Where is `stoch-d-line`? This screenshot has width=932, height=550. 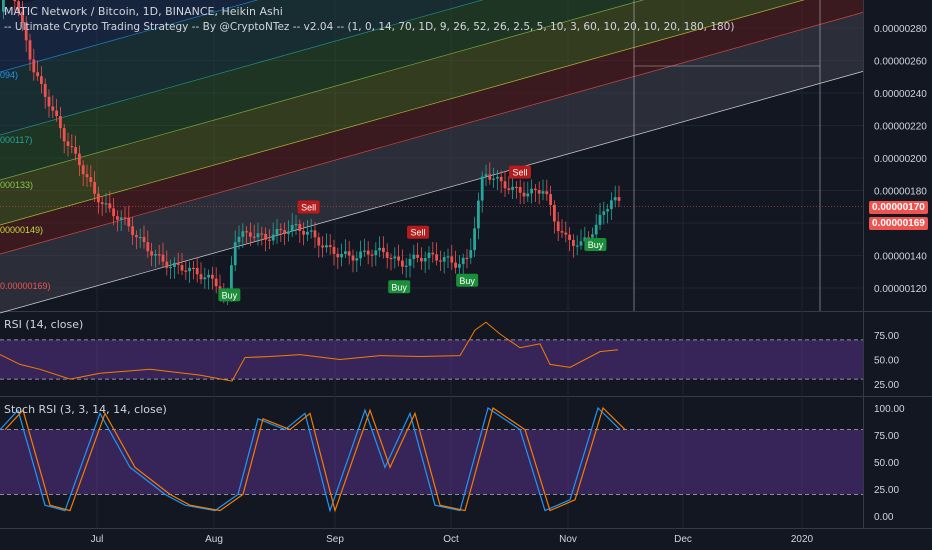
stoch-d-line is located at coordinates (315, 459).